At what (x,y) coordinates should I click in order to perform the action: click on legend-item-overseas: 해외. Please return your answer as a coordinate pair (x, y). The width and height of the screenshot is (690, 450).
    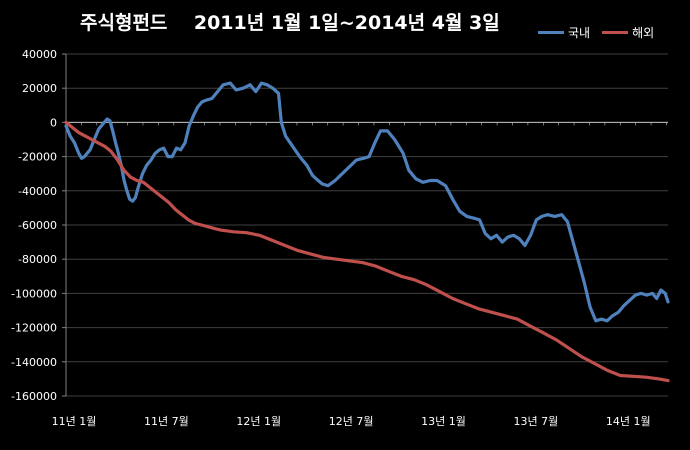
    Looking at the image, I should click on (628, 32).